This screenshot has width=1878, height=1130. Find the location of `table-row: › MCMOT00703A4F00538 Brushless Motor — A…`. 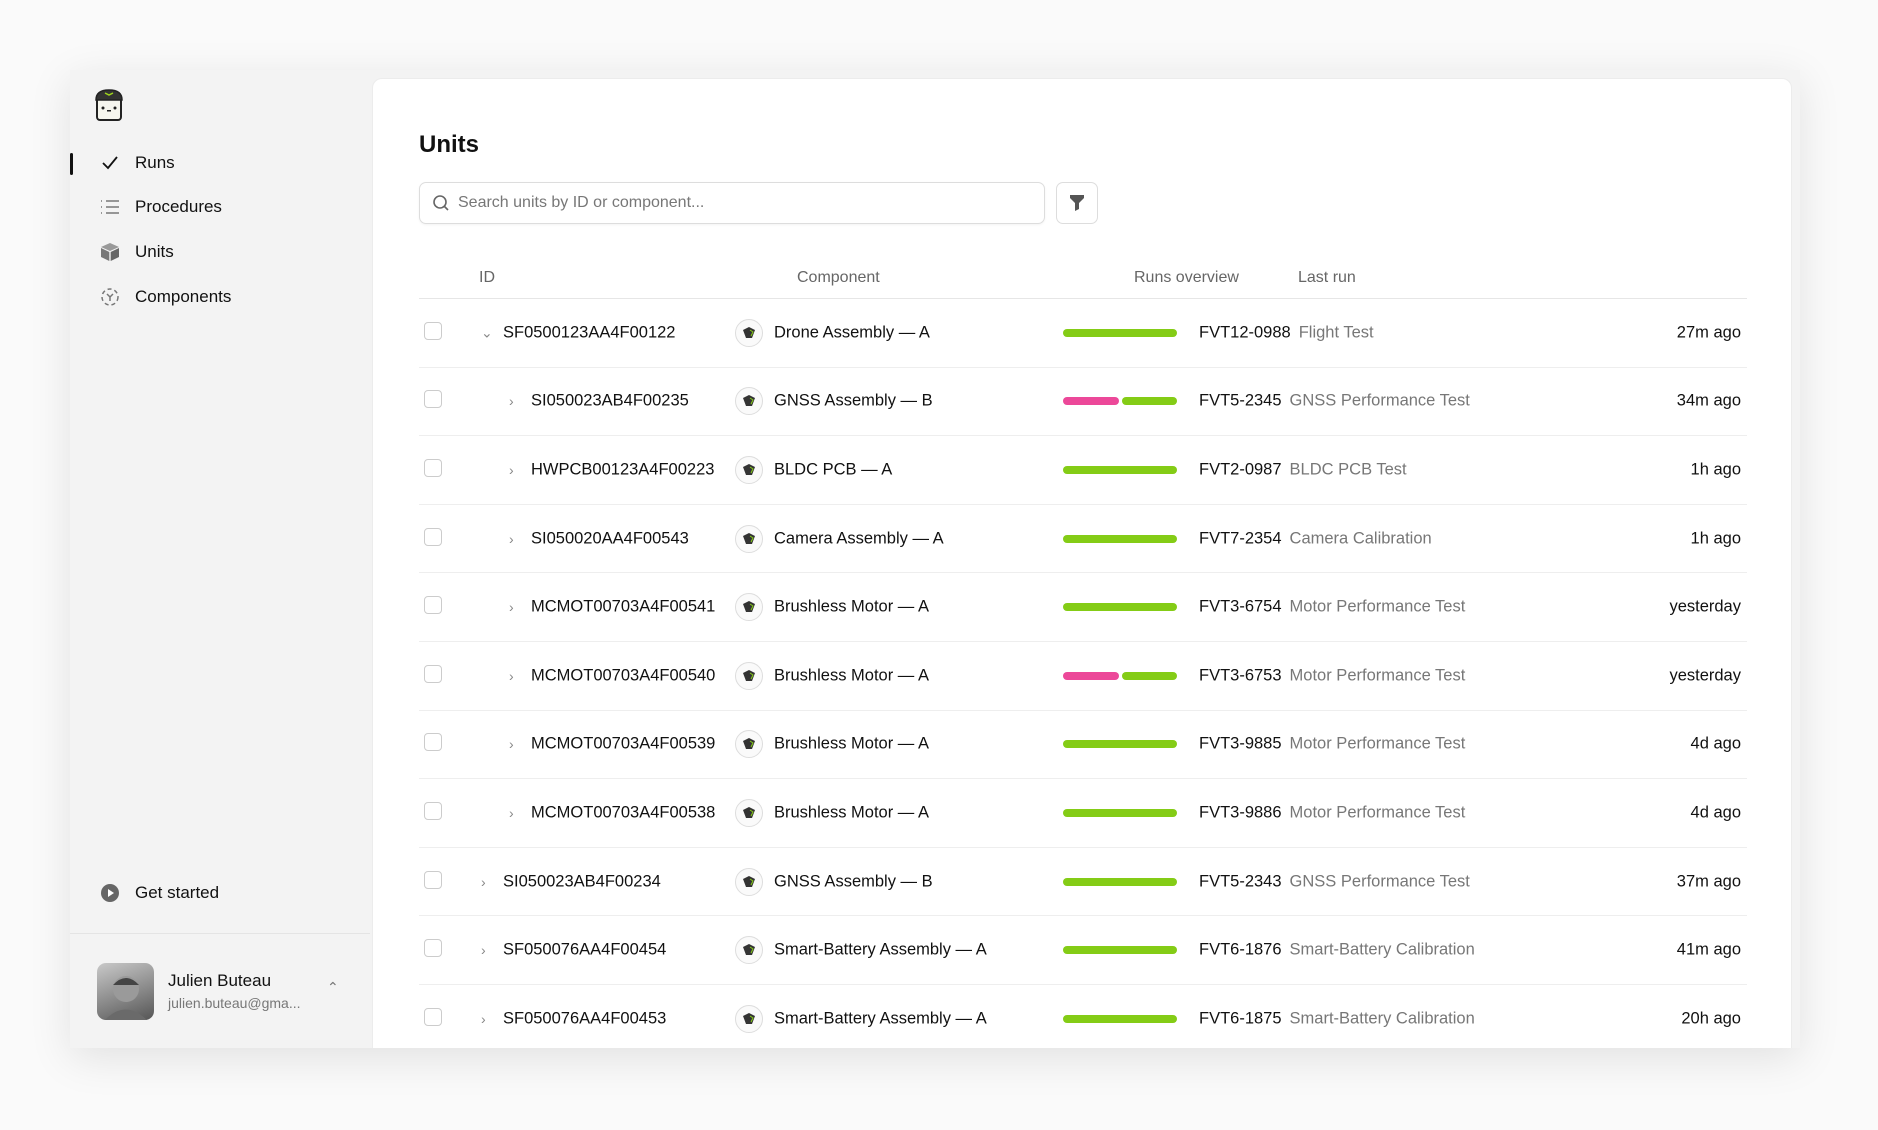

table-row: › MCMOT00703A4F00538 Brushless Motor — A… is located at coordinates (1083, 813).